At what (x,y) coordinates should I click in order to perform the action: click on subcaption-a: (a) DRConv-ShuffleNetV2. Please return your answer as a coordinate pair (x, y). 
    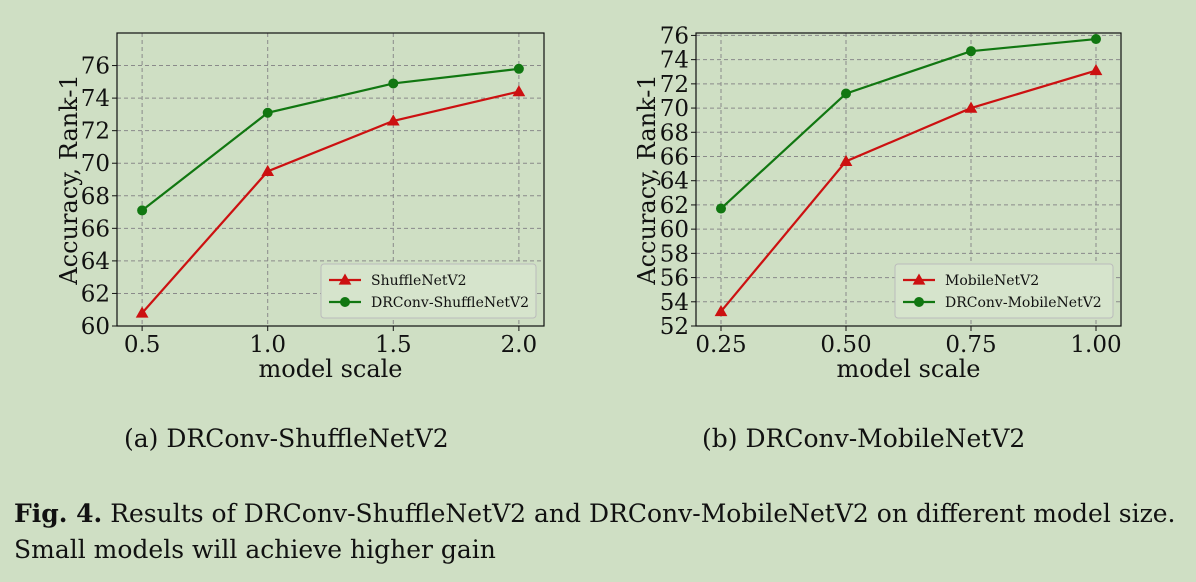
    Looking at the image, I should click on (286, 438).